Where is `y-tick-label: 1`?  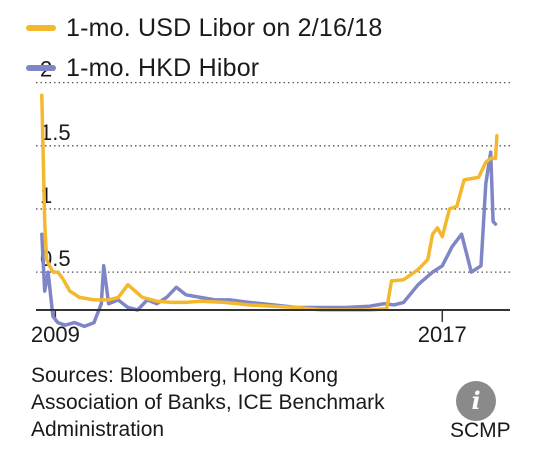 y-tick-label: 1 is located at coordinates (46, 195).